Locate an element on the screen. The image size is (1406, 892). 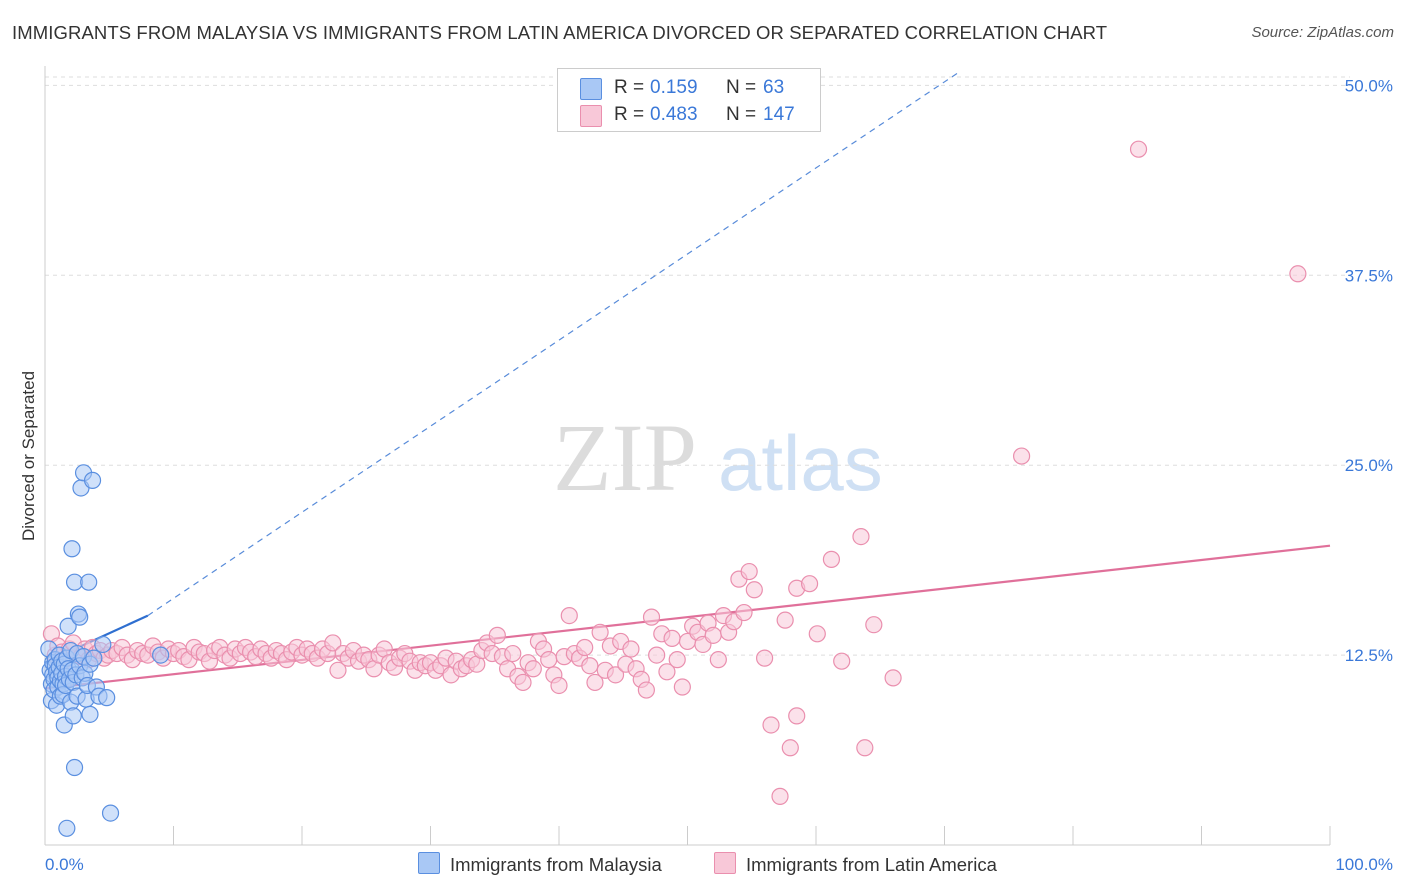
y-axis-title: Divorced or Separated is located at coordinates (28, 456).